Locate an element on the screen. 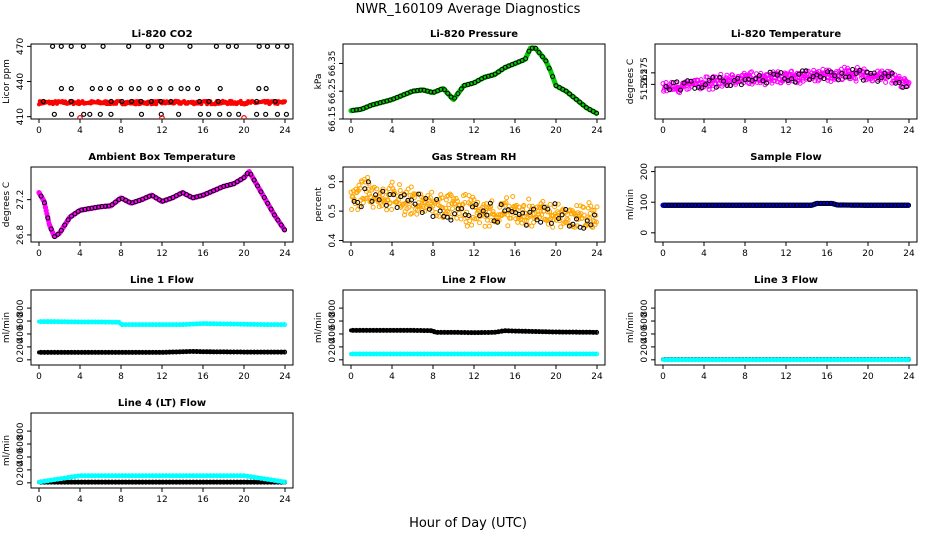 The width and height of the screenshot is (936, 540). x-tick-label: 20 is located at coordinates (556, 131).